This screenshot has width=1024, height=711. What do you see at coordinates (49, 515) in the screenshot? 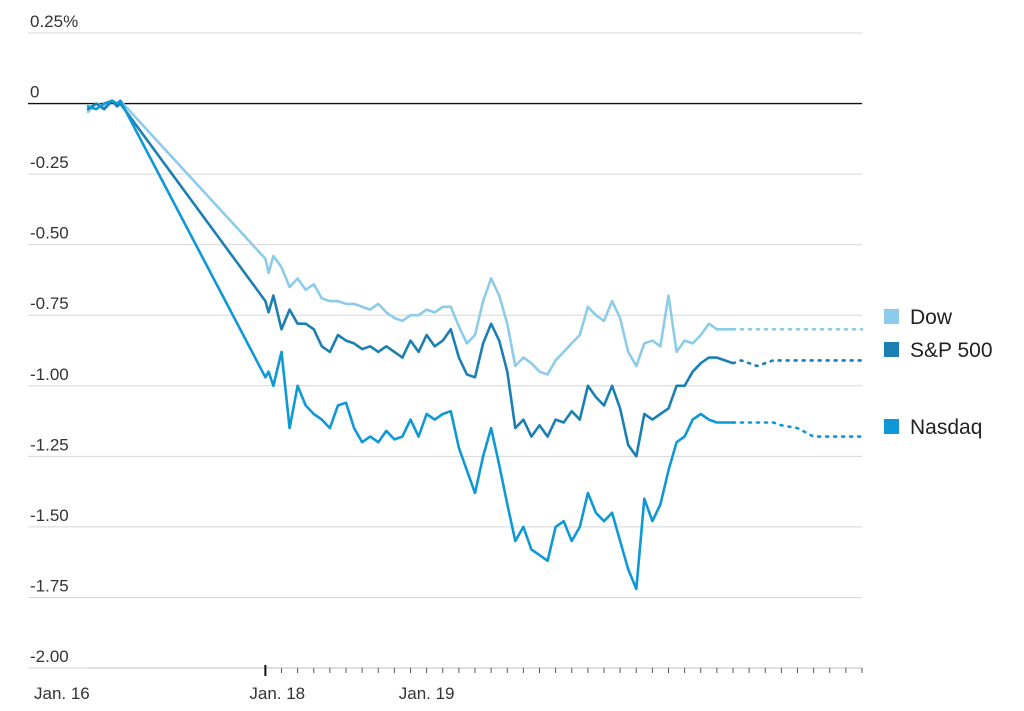
I see `y-tick-label: -1.50` at bounding box center [49, 515].